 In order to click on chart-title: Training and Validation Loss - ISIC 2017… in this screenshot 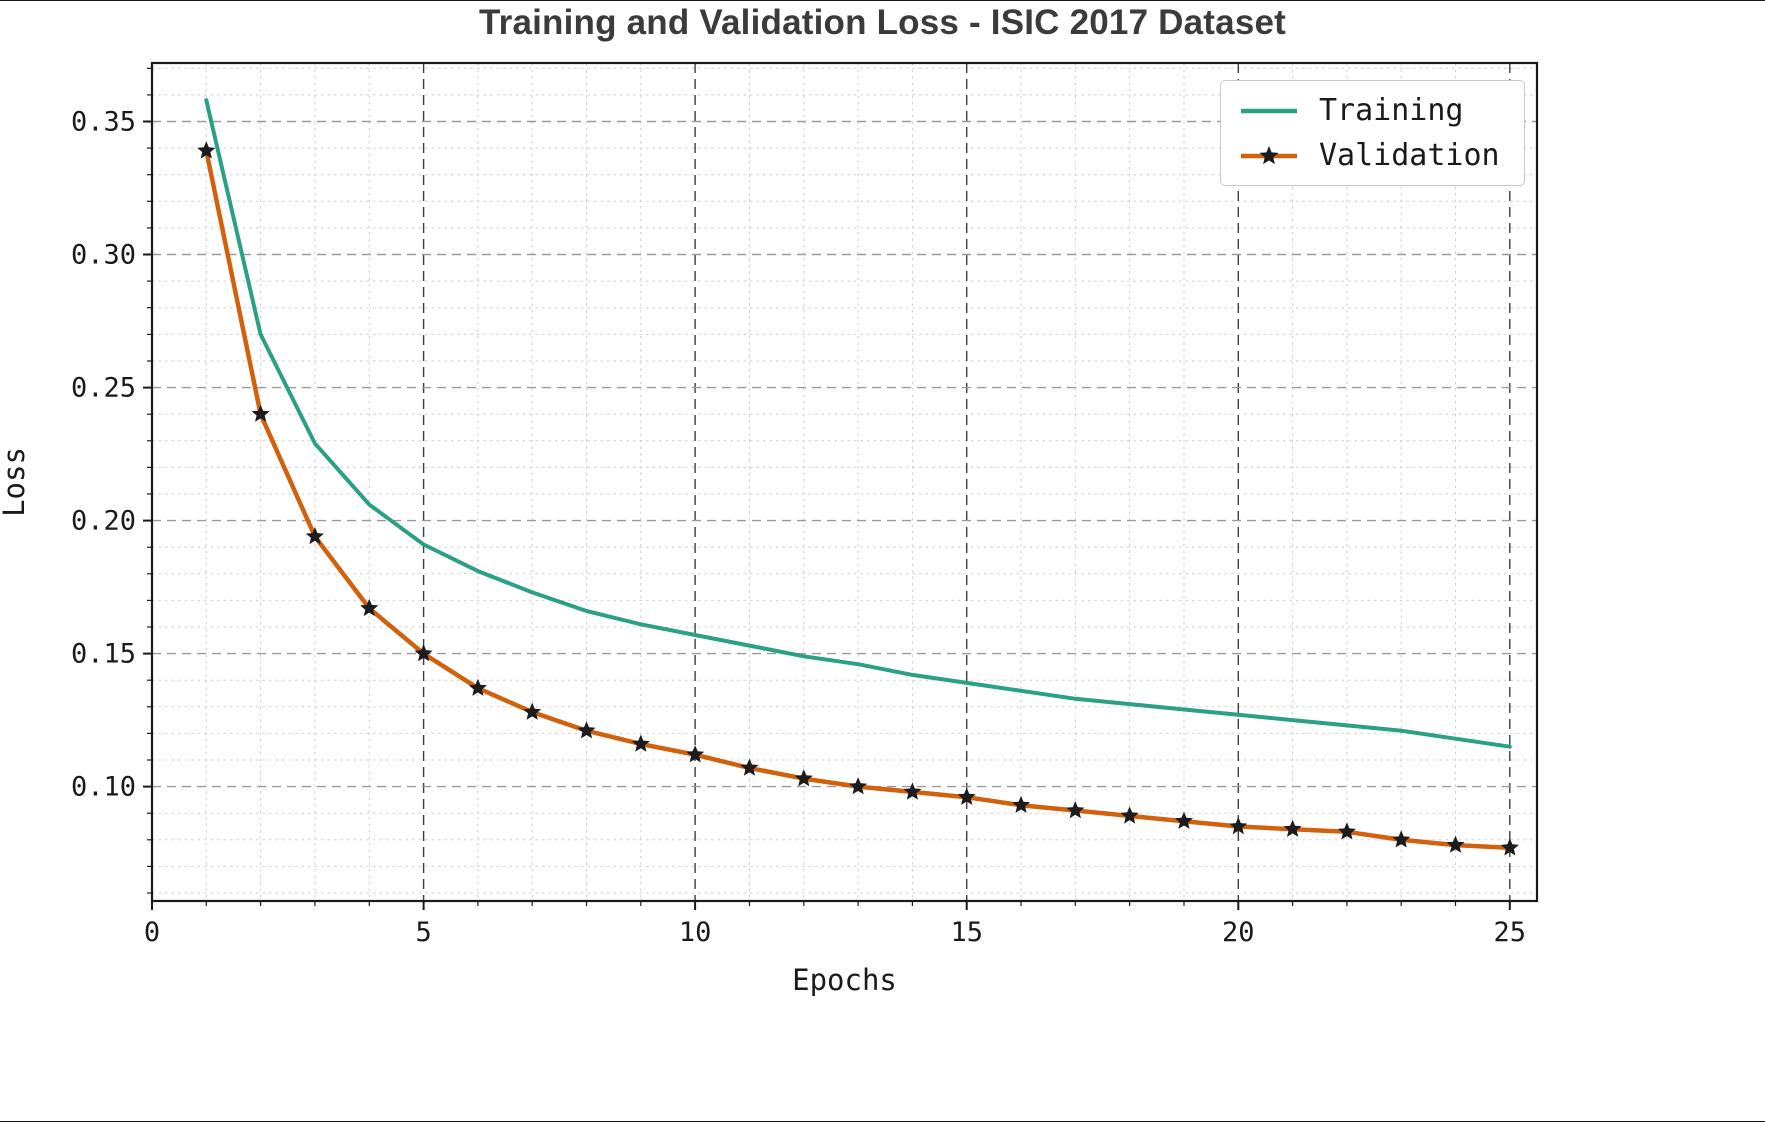, I will do `click(882, 22)`.